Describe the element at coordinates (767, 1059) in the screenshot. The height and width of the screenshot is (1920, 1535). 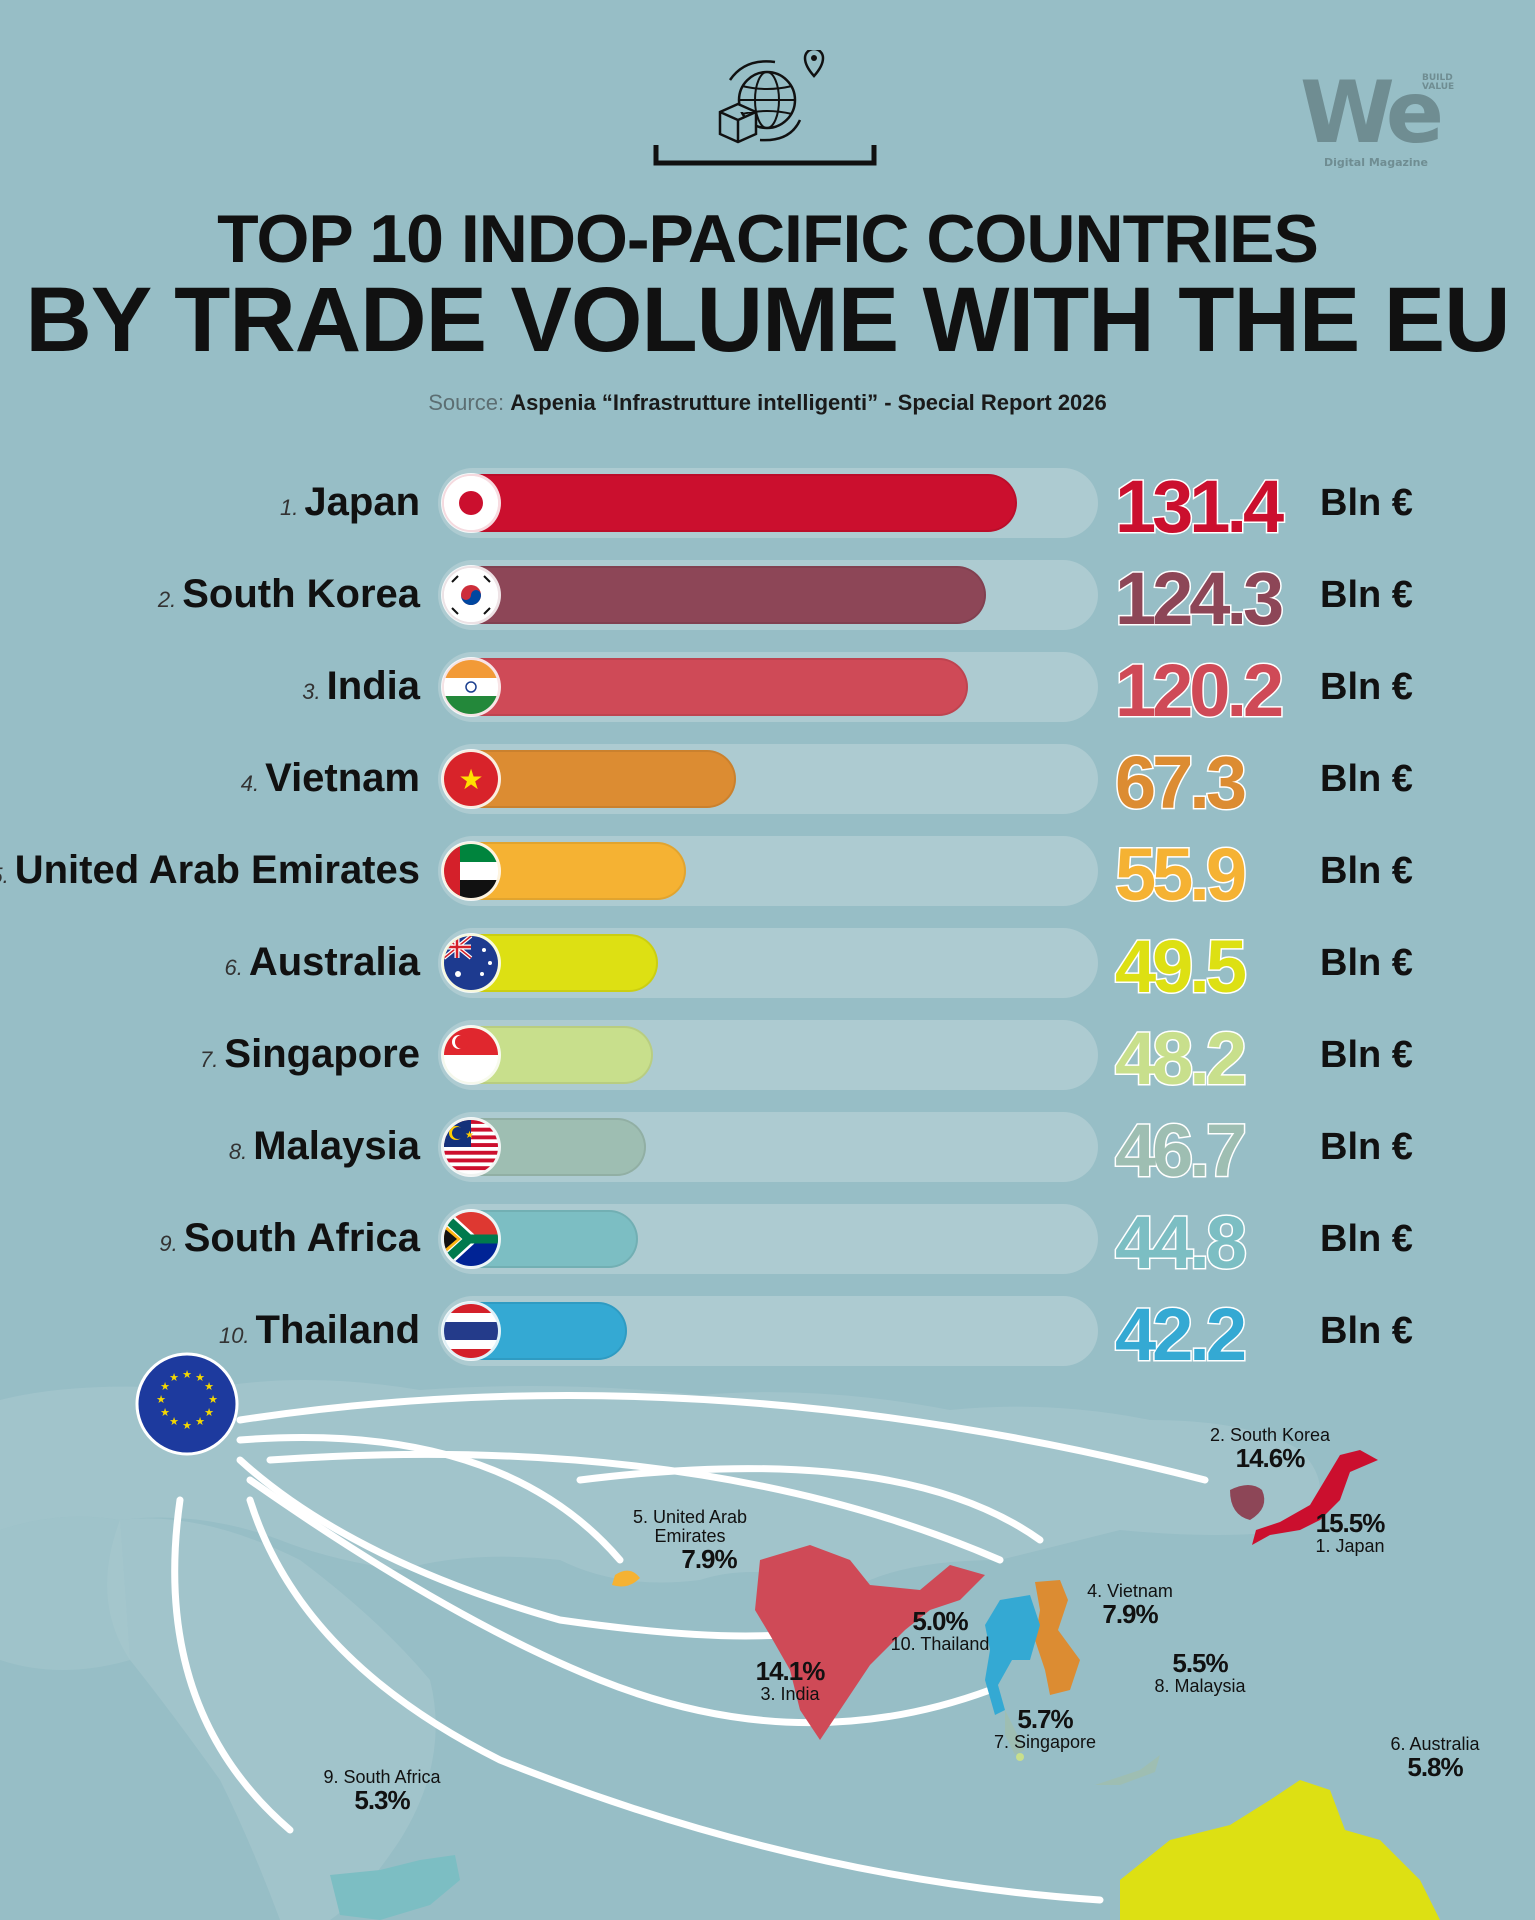
I see `bar-row: 7. Singapore 48.2 Bln €` at that location.